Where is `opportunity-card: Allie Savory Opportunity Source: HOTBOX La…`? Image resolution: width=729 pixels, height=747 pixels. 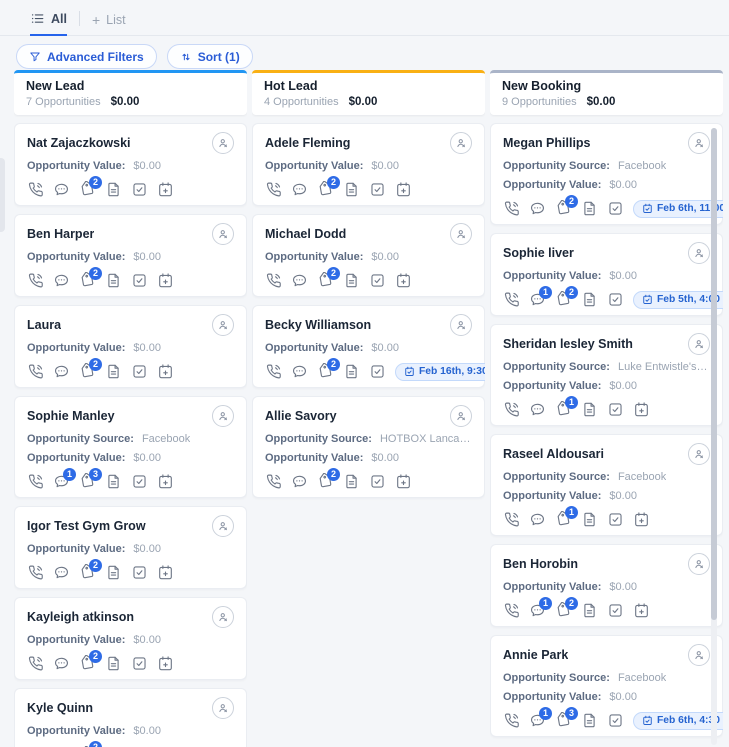 opportunity-card: Allie Savory Opportunity Source: HOTBOX La… is located at coordinates (368, 447).